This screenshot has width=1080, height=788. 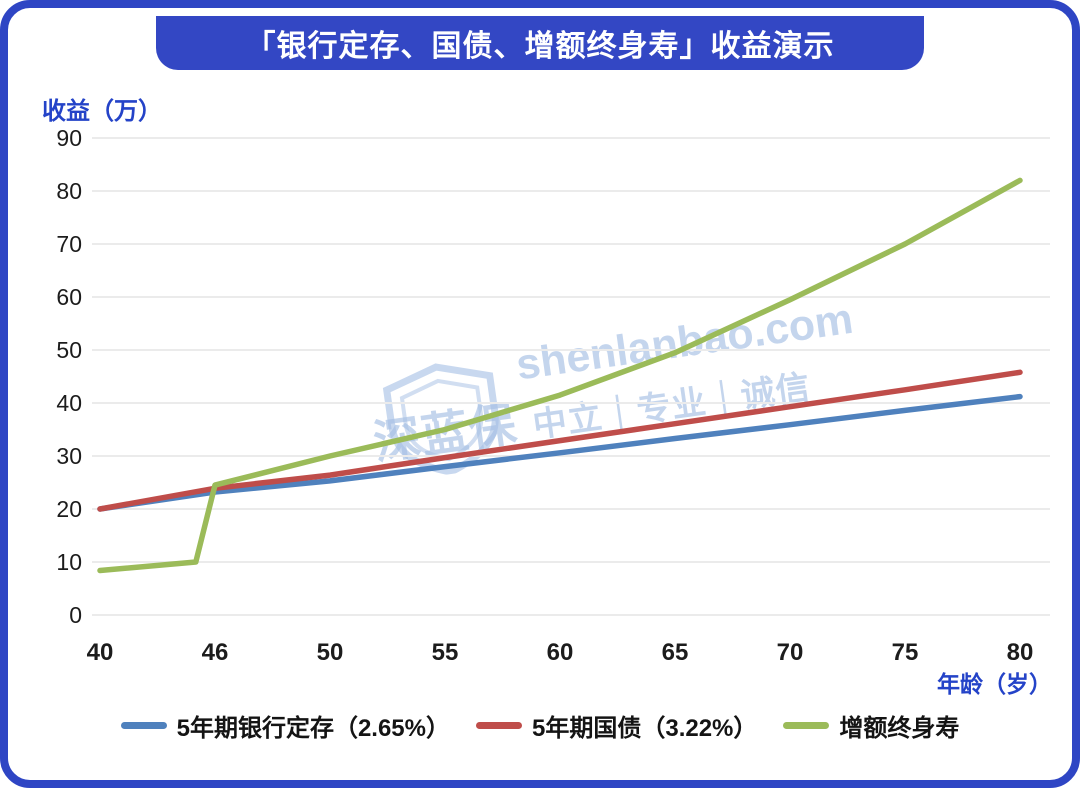 I want to click on chart-legend: 5年期银行定存（2.65%） 5年期国债（3.22%） 增额终身寿, so click(x=540, y=725).